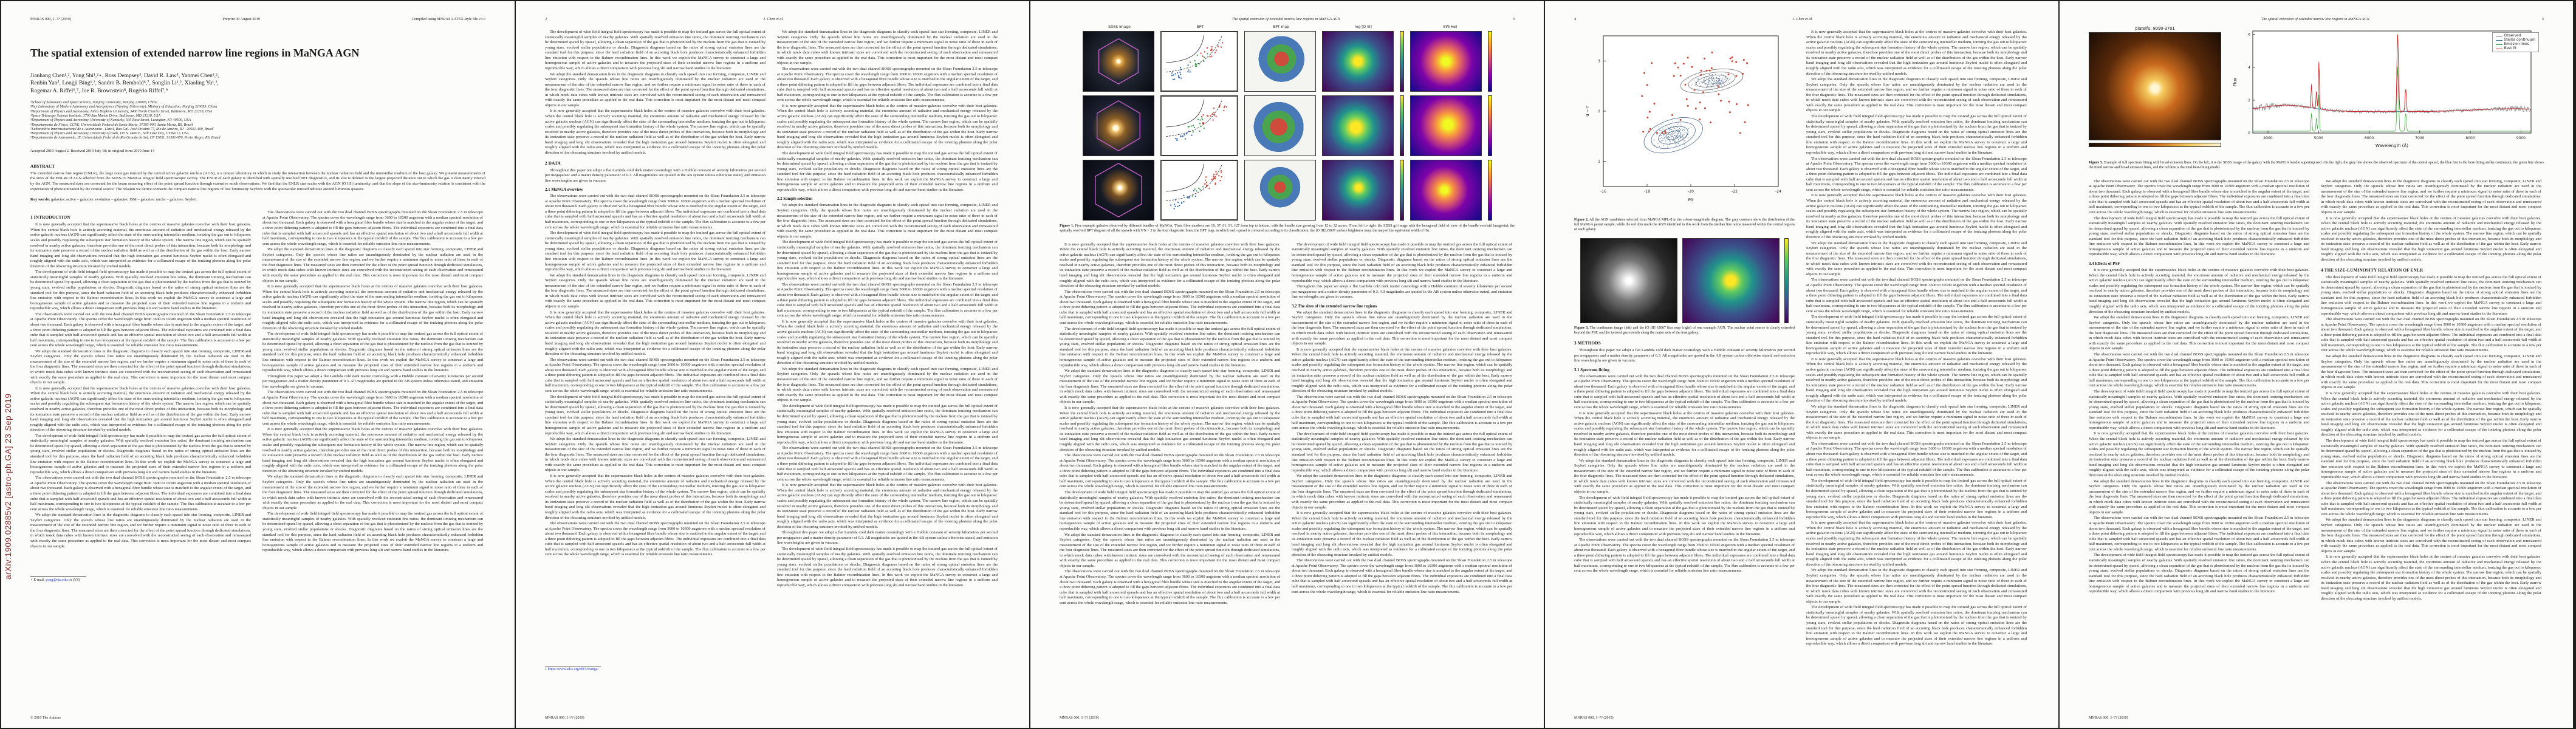  Describe the element at coordinates (2419, 138) in the screenshot. I see `svg-text: 7000` at that location.